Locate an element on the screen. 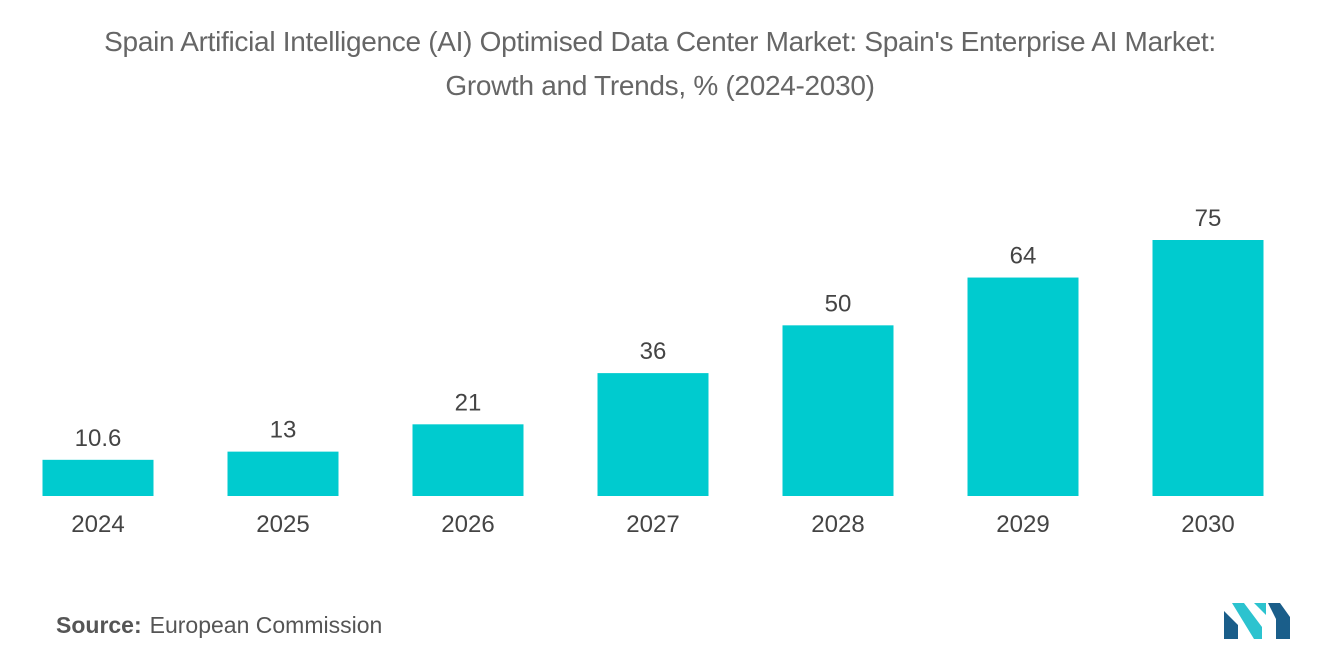  logo-mark-left is located at coordinates (1231, 625).